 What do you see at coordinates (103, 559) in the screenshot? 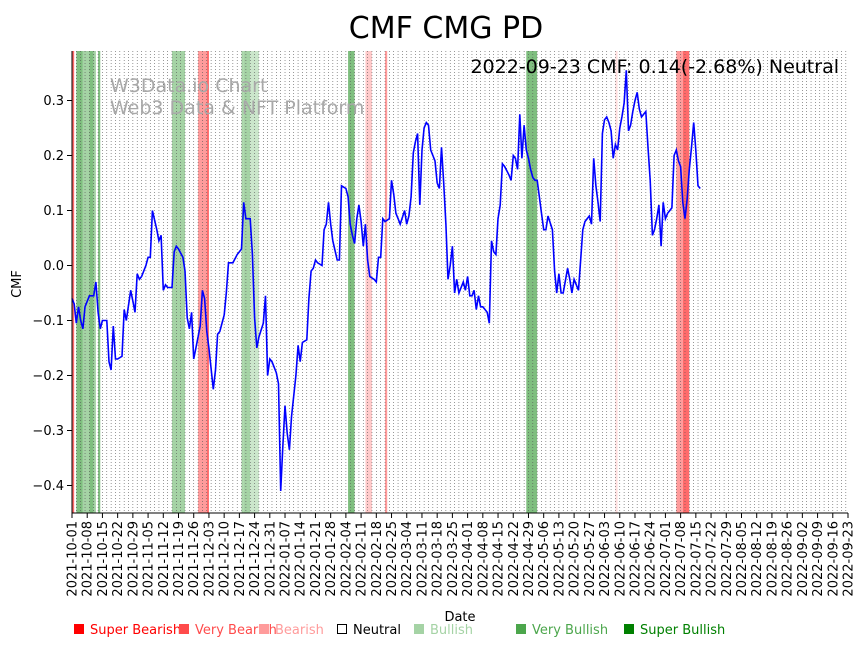
I see `x-tick-label: 2021-10-15` at bounding box center [103, 559].